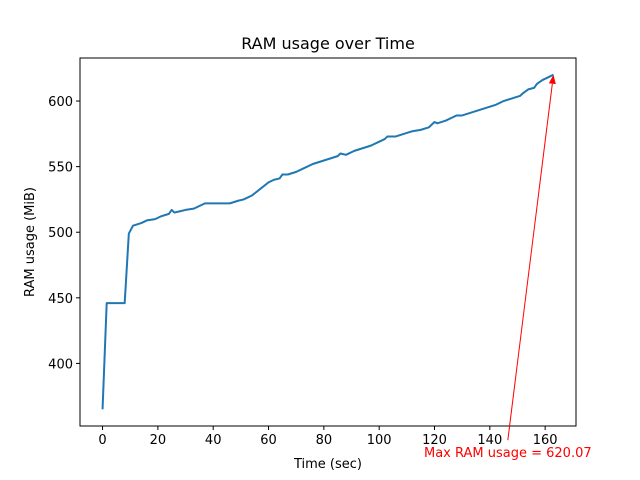  I want to click on y-tick-label: 400, so click(60, 364).